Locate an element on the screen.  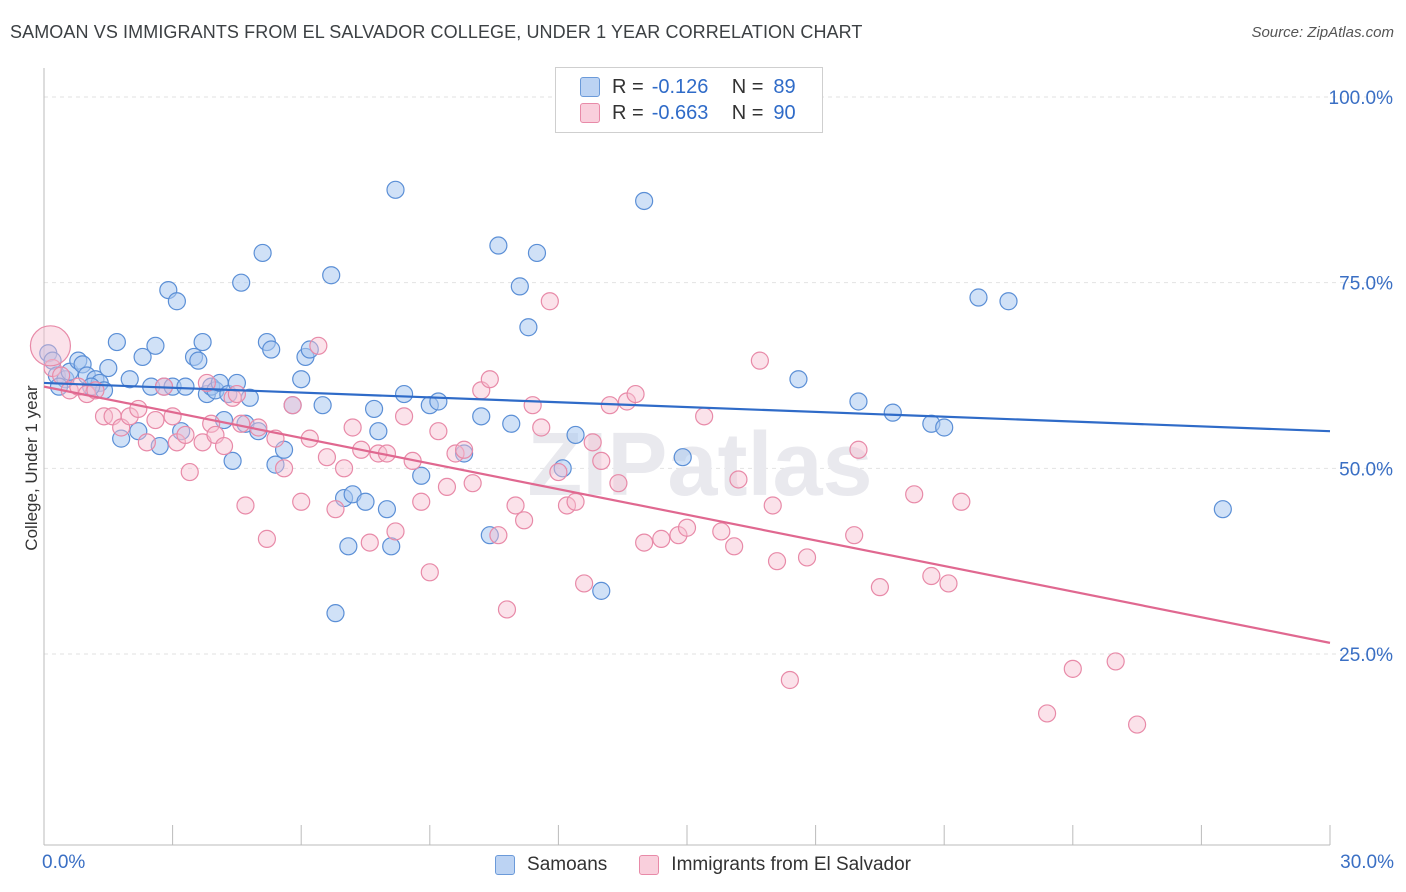
x-tick-min: 0.0% is located at coordinates (64, 862).